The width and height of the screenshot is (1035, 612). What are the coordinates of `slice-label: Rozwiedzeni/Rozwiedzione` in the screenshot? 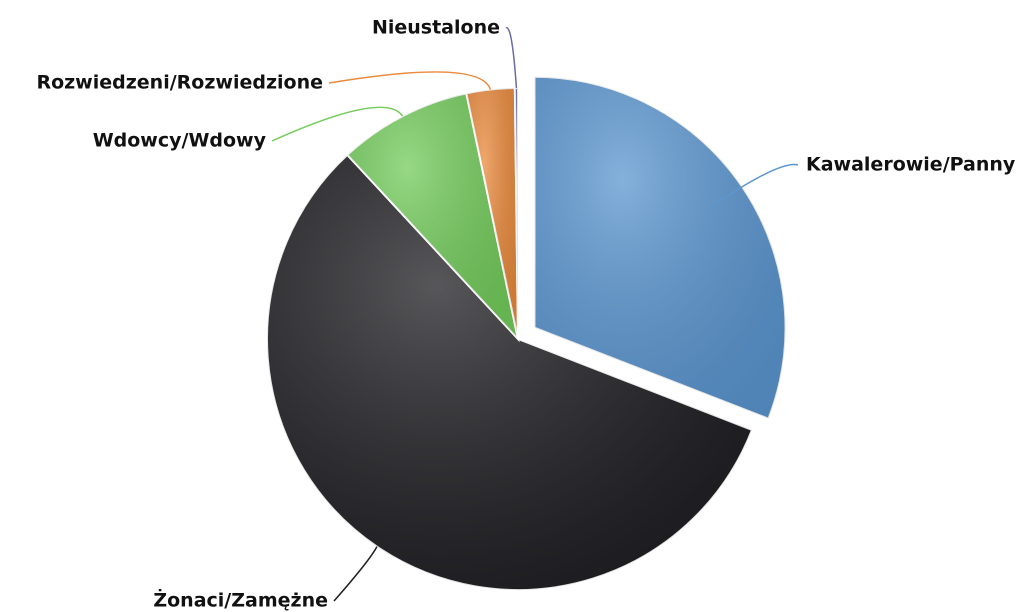 It's located at (179, 83).